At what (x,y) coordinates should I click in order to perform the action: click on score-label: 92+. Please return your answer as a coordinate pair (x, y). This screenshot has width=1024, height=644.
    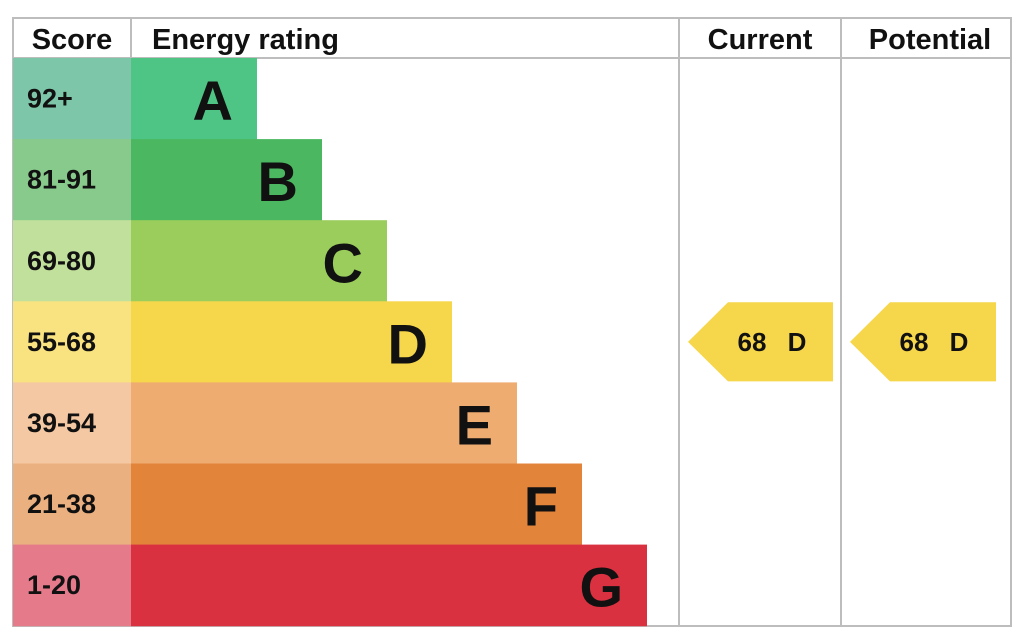
    Looking at the image, I should click on (50, 99).